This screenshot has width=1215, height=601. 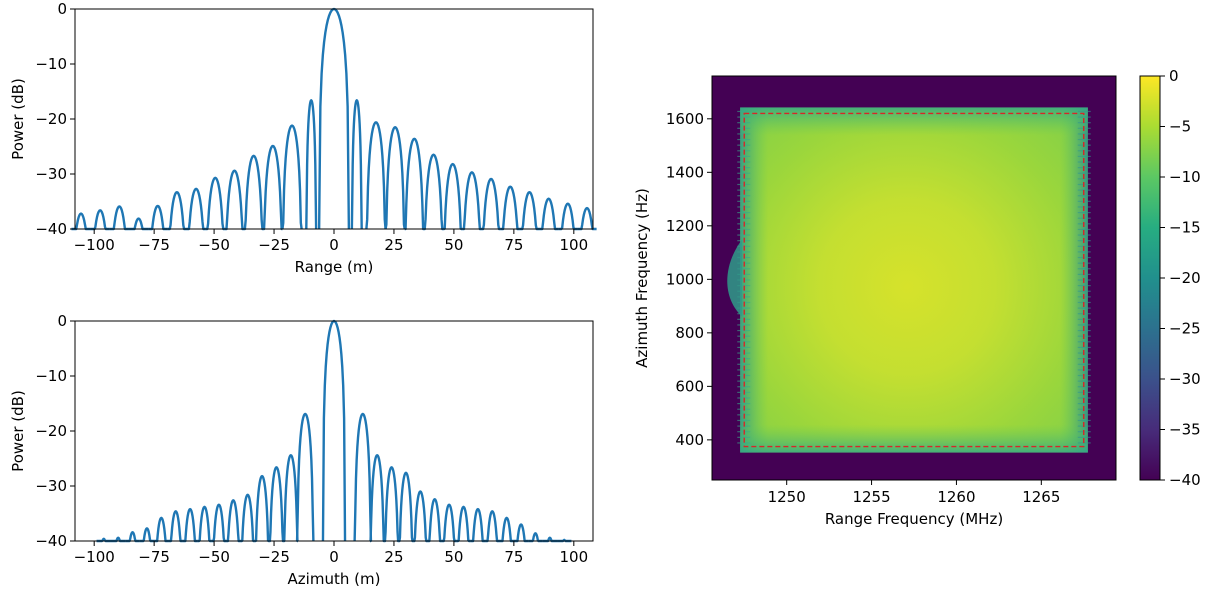 I want to click on colorbar-tick-label: −10, so click(x=1185, y=177).